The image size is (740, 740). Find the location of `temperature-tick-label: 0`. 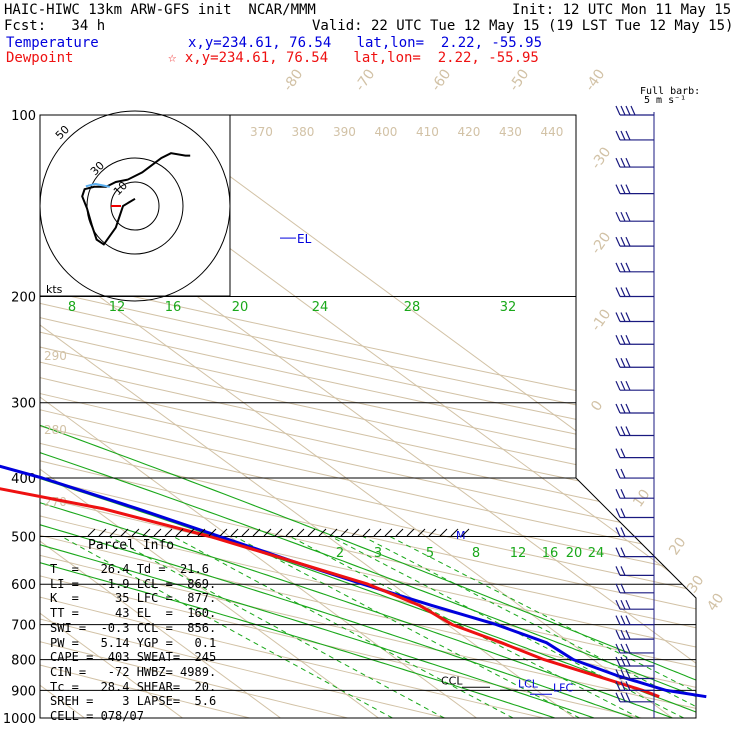

temperature-tick-label: 0 is located at coordinates (597, 406).